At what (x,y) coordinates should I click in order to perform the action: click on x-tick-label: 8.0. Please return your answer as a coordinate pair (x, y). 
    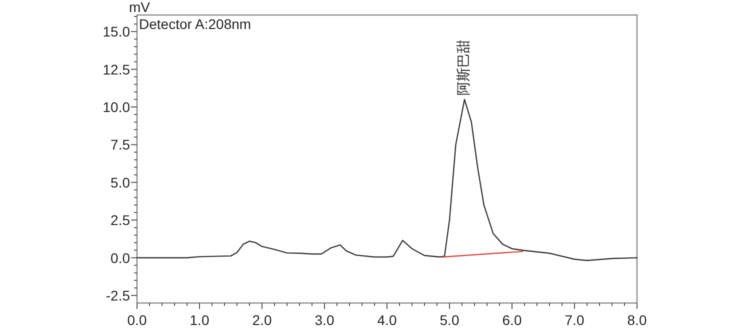
    Looking at the image, I should click on (637, 320).